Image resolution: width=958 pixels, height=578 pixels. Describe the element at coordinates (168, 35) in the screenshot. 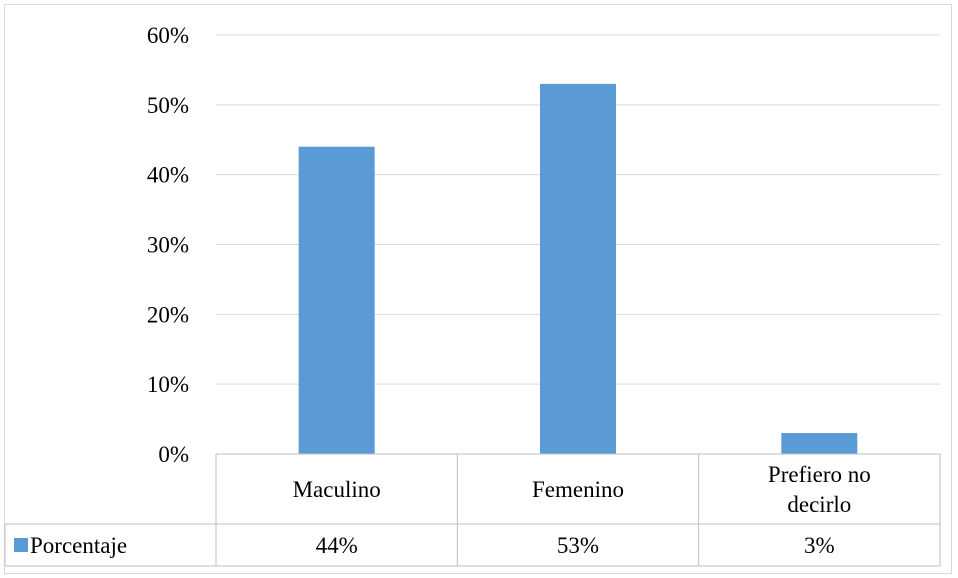

I see `y-tick-label: 60%` at that location.